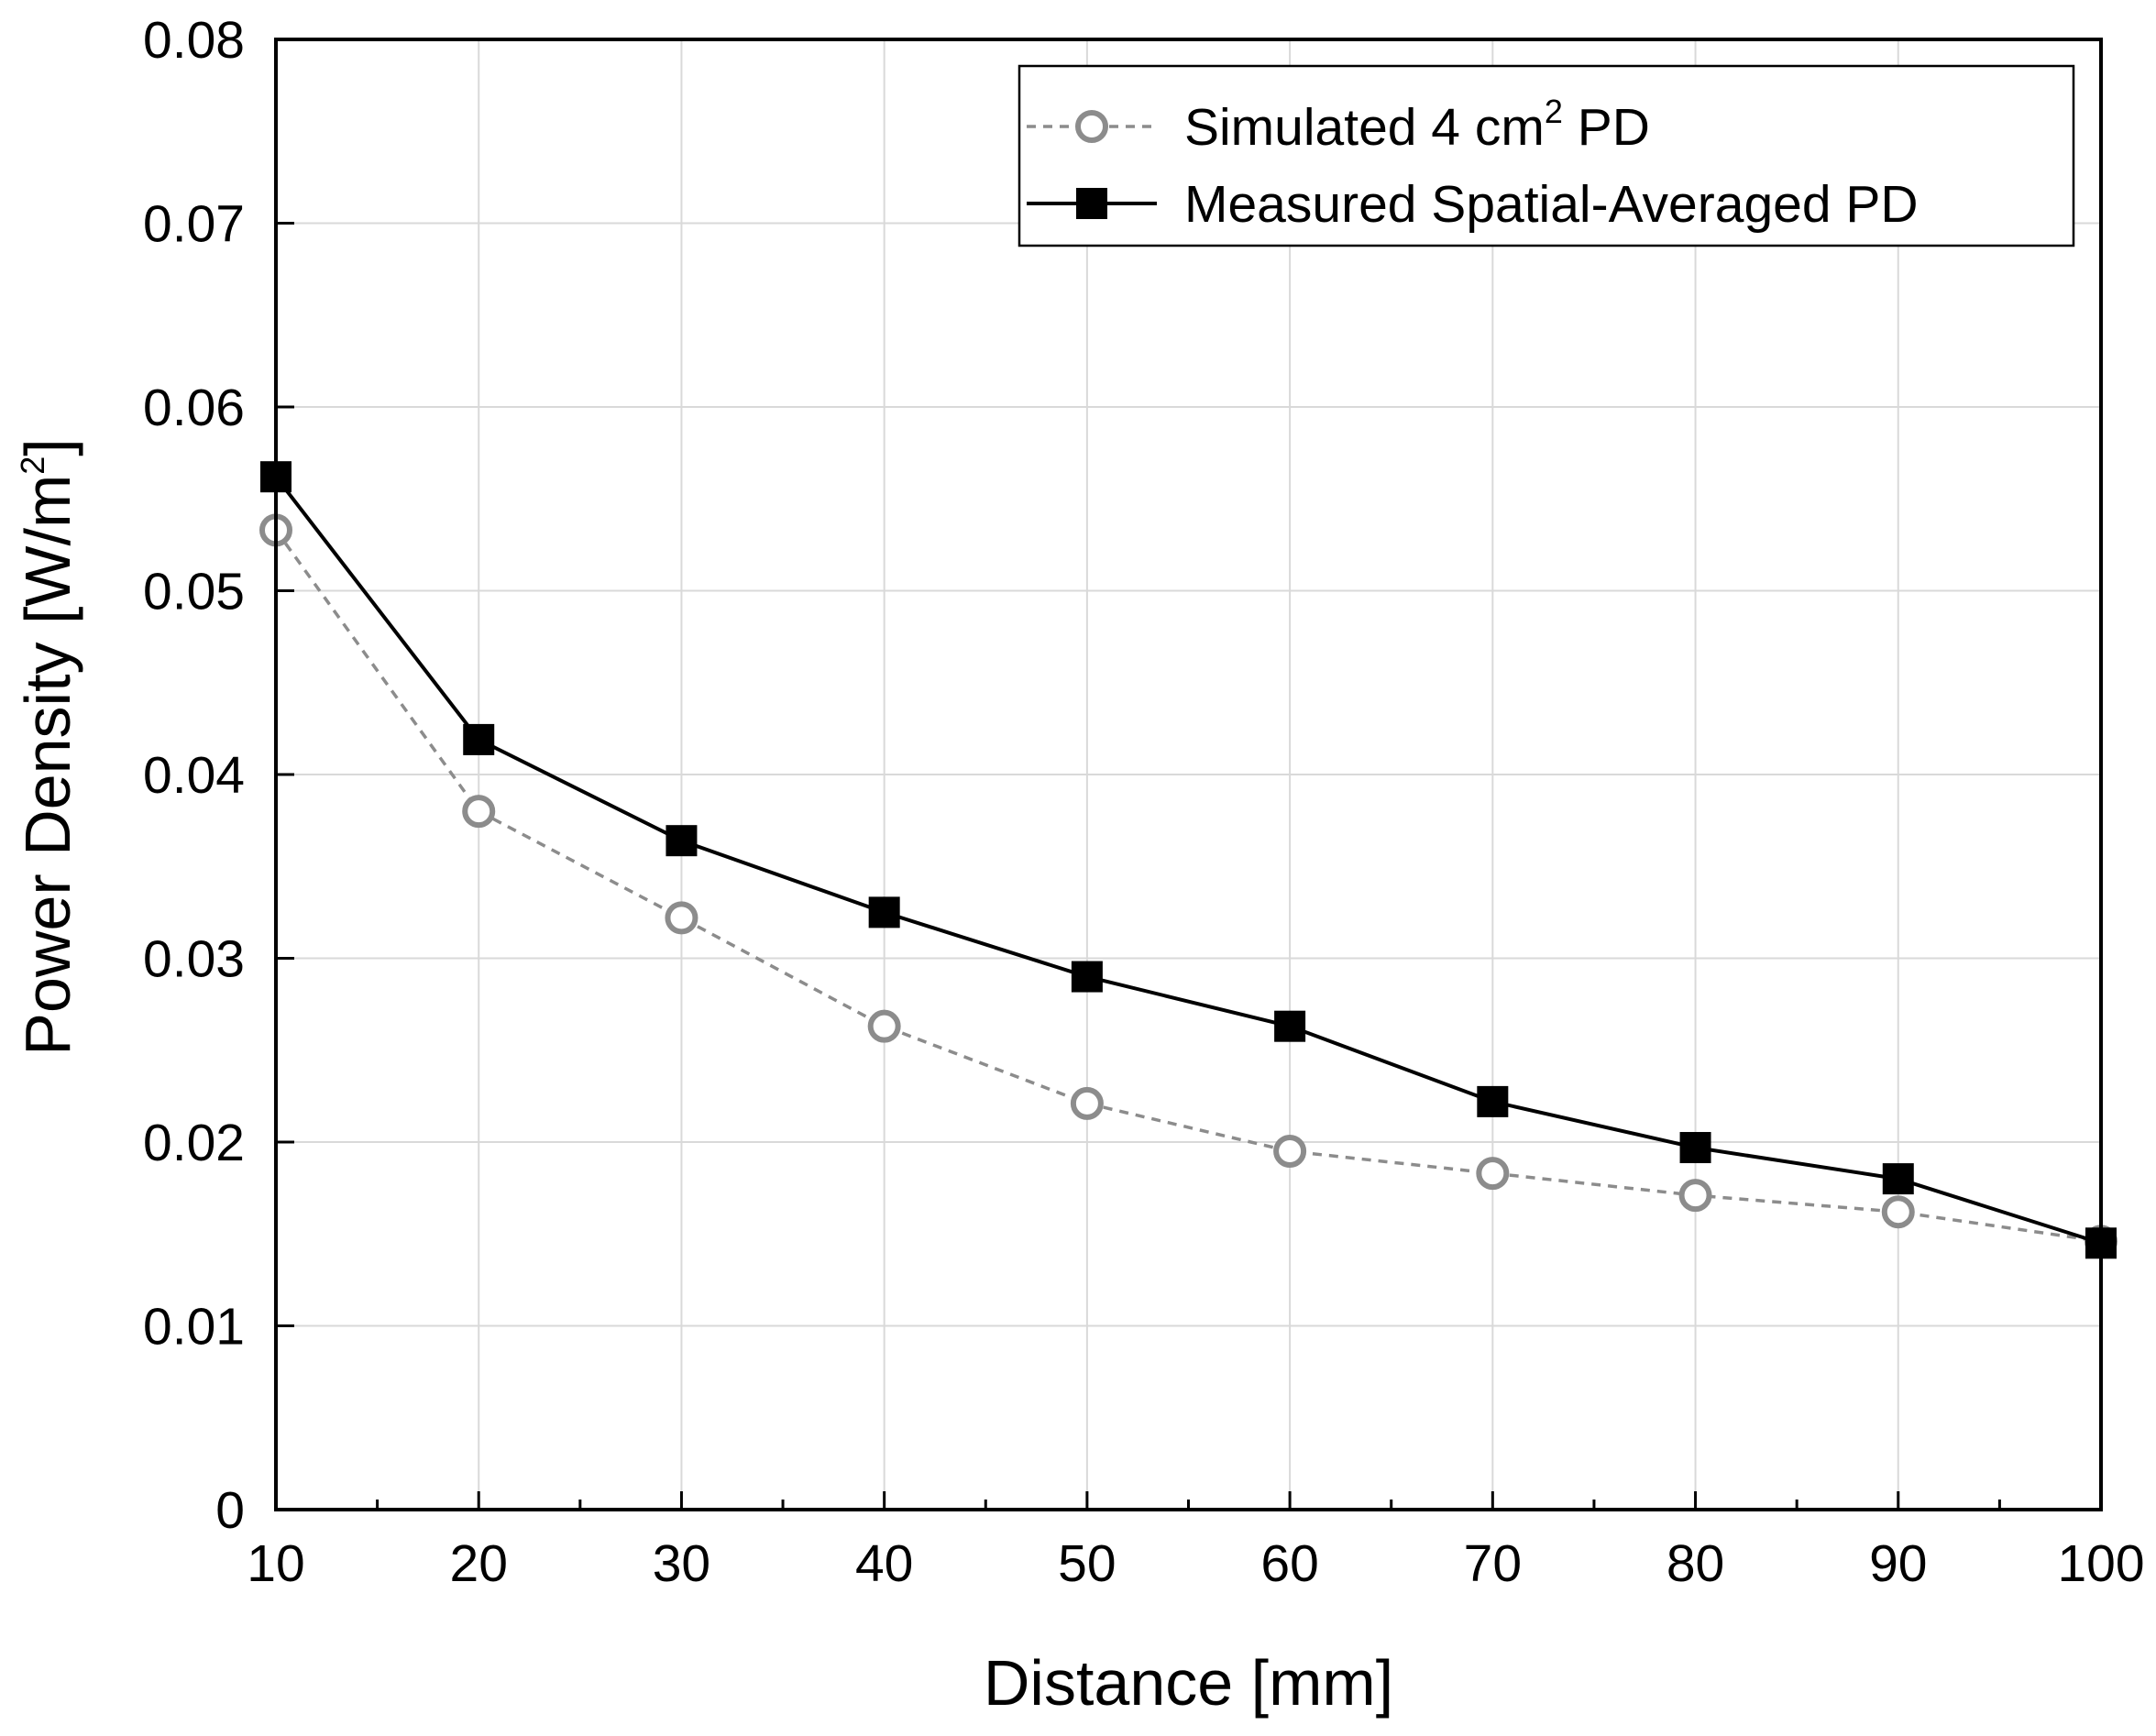  Describe the element at coordinates (1364, 128) in the screenshot. I see `legend-label-text: Simulated 4 cm` at that location.